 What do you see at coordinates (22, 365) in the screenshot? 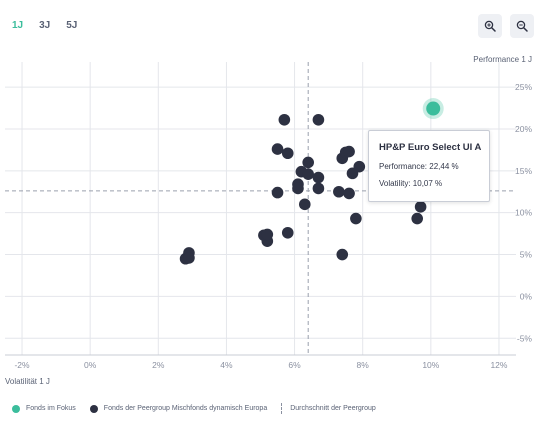
I see `x-tick-label: -2%` at bounding box center [22, 365].